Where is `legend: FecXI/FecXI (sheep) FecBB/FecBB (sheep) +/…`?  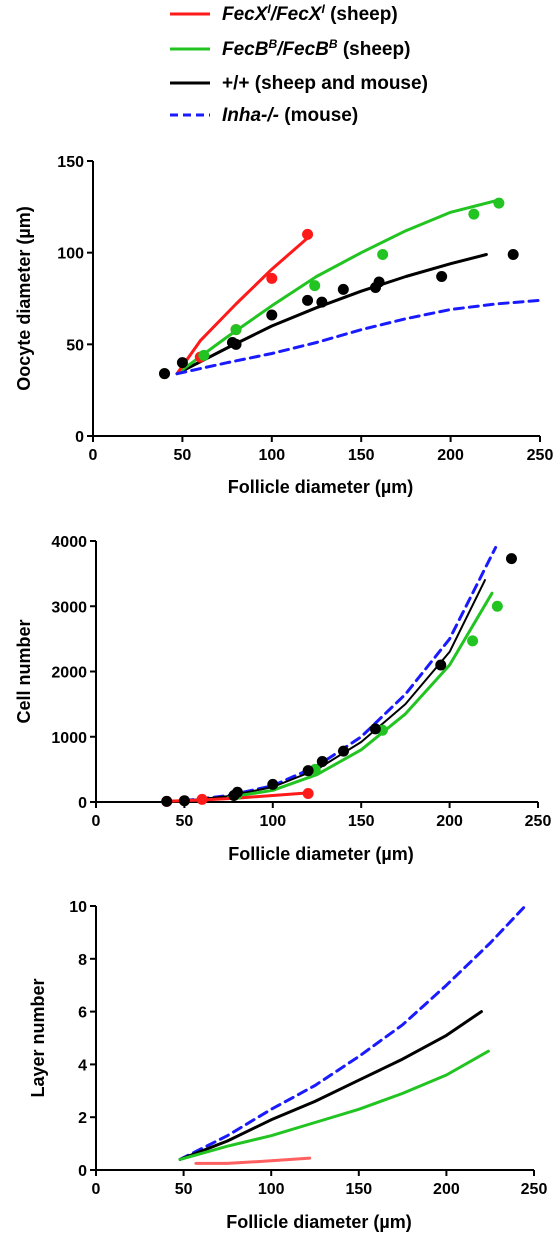
legend: FecXI/FecXI (sheep) FecBB/FecBB (sheep) +/… is located at coordinates (299, 64).